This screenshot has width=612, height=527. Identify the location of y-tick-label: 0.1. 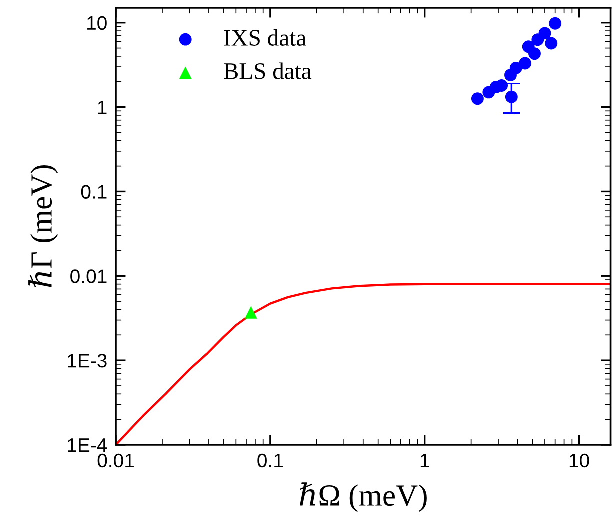
(94, 192).